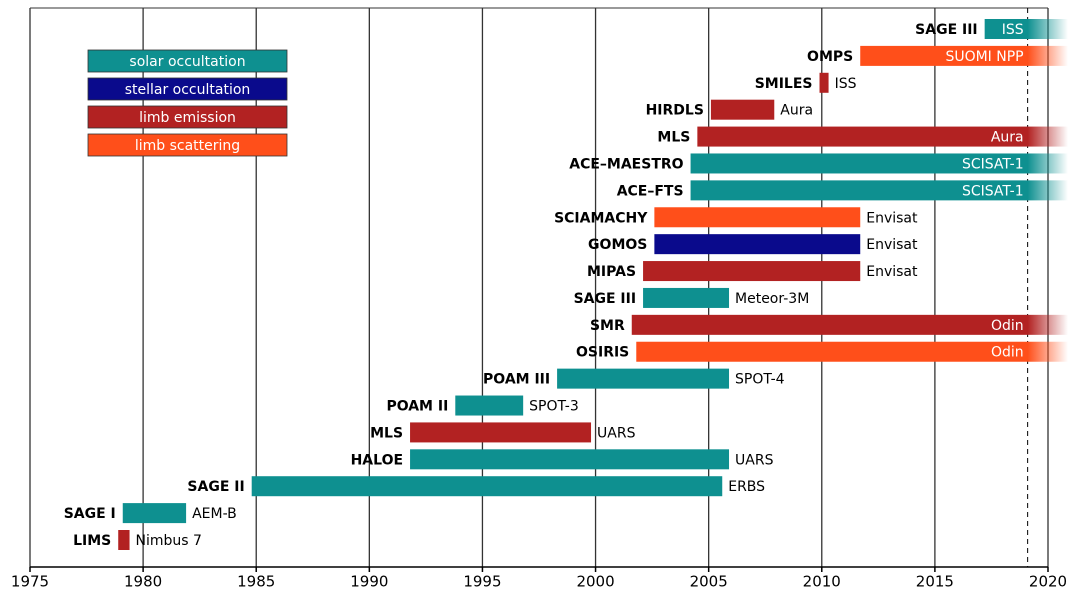 The image size is (1070, 593). I want to click on instrument-label: OMPS, so click(830, 57).